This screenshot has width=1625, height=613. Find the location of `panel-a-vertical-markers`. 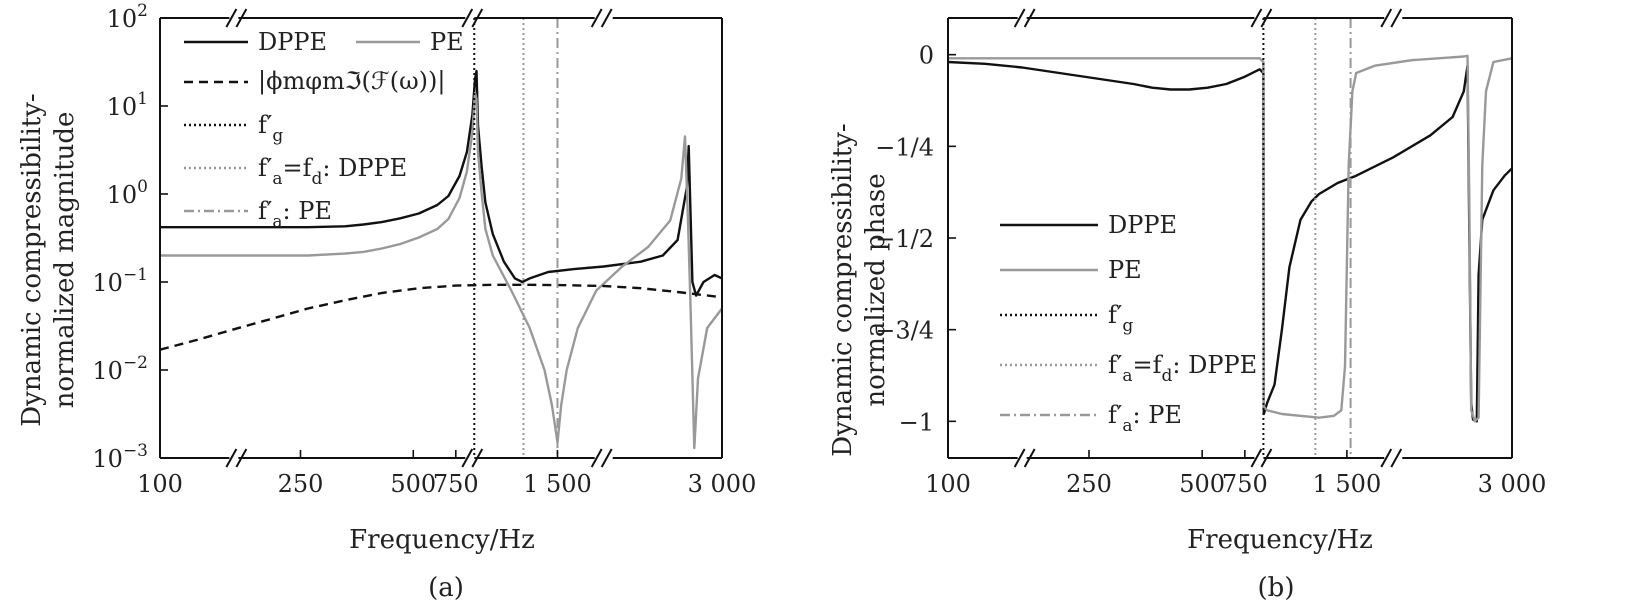

panel-a-vertical-markers is located at coordinates (516, 238).